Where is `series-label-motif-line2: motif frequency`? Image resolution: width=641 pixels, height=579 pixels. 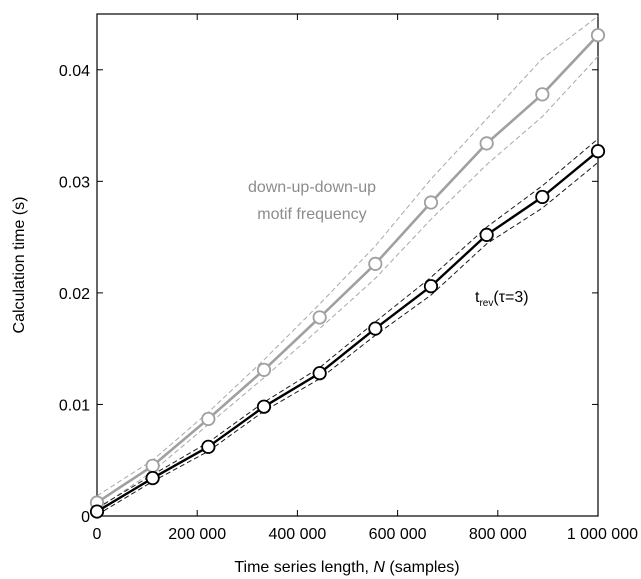
series-label-motif-line2: motif frequency is located at coordinates (311, 214).